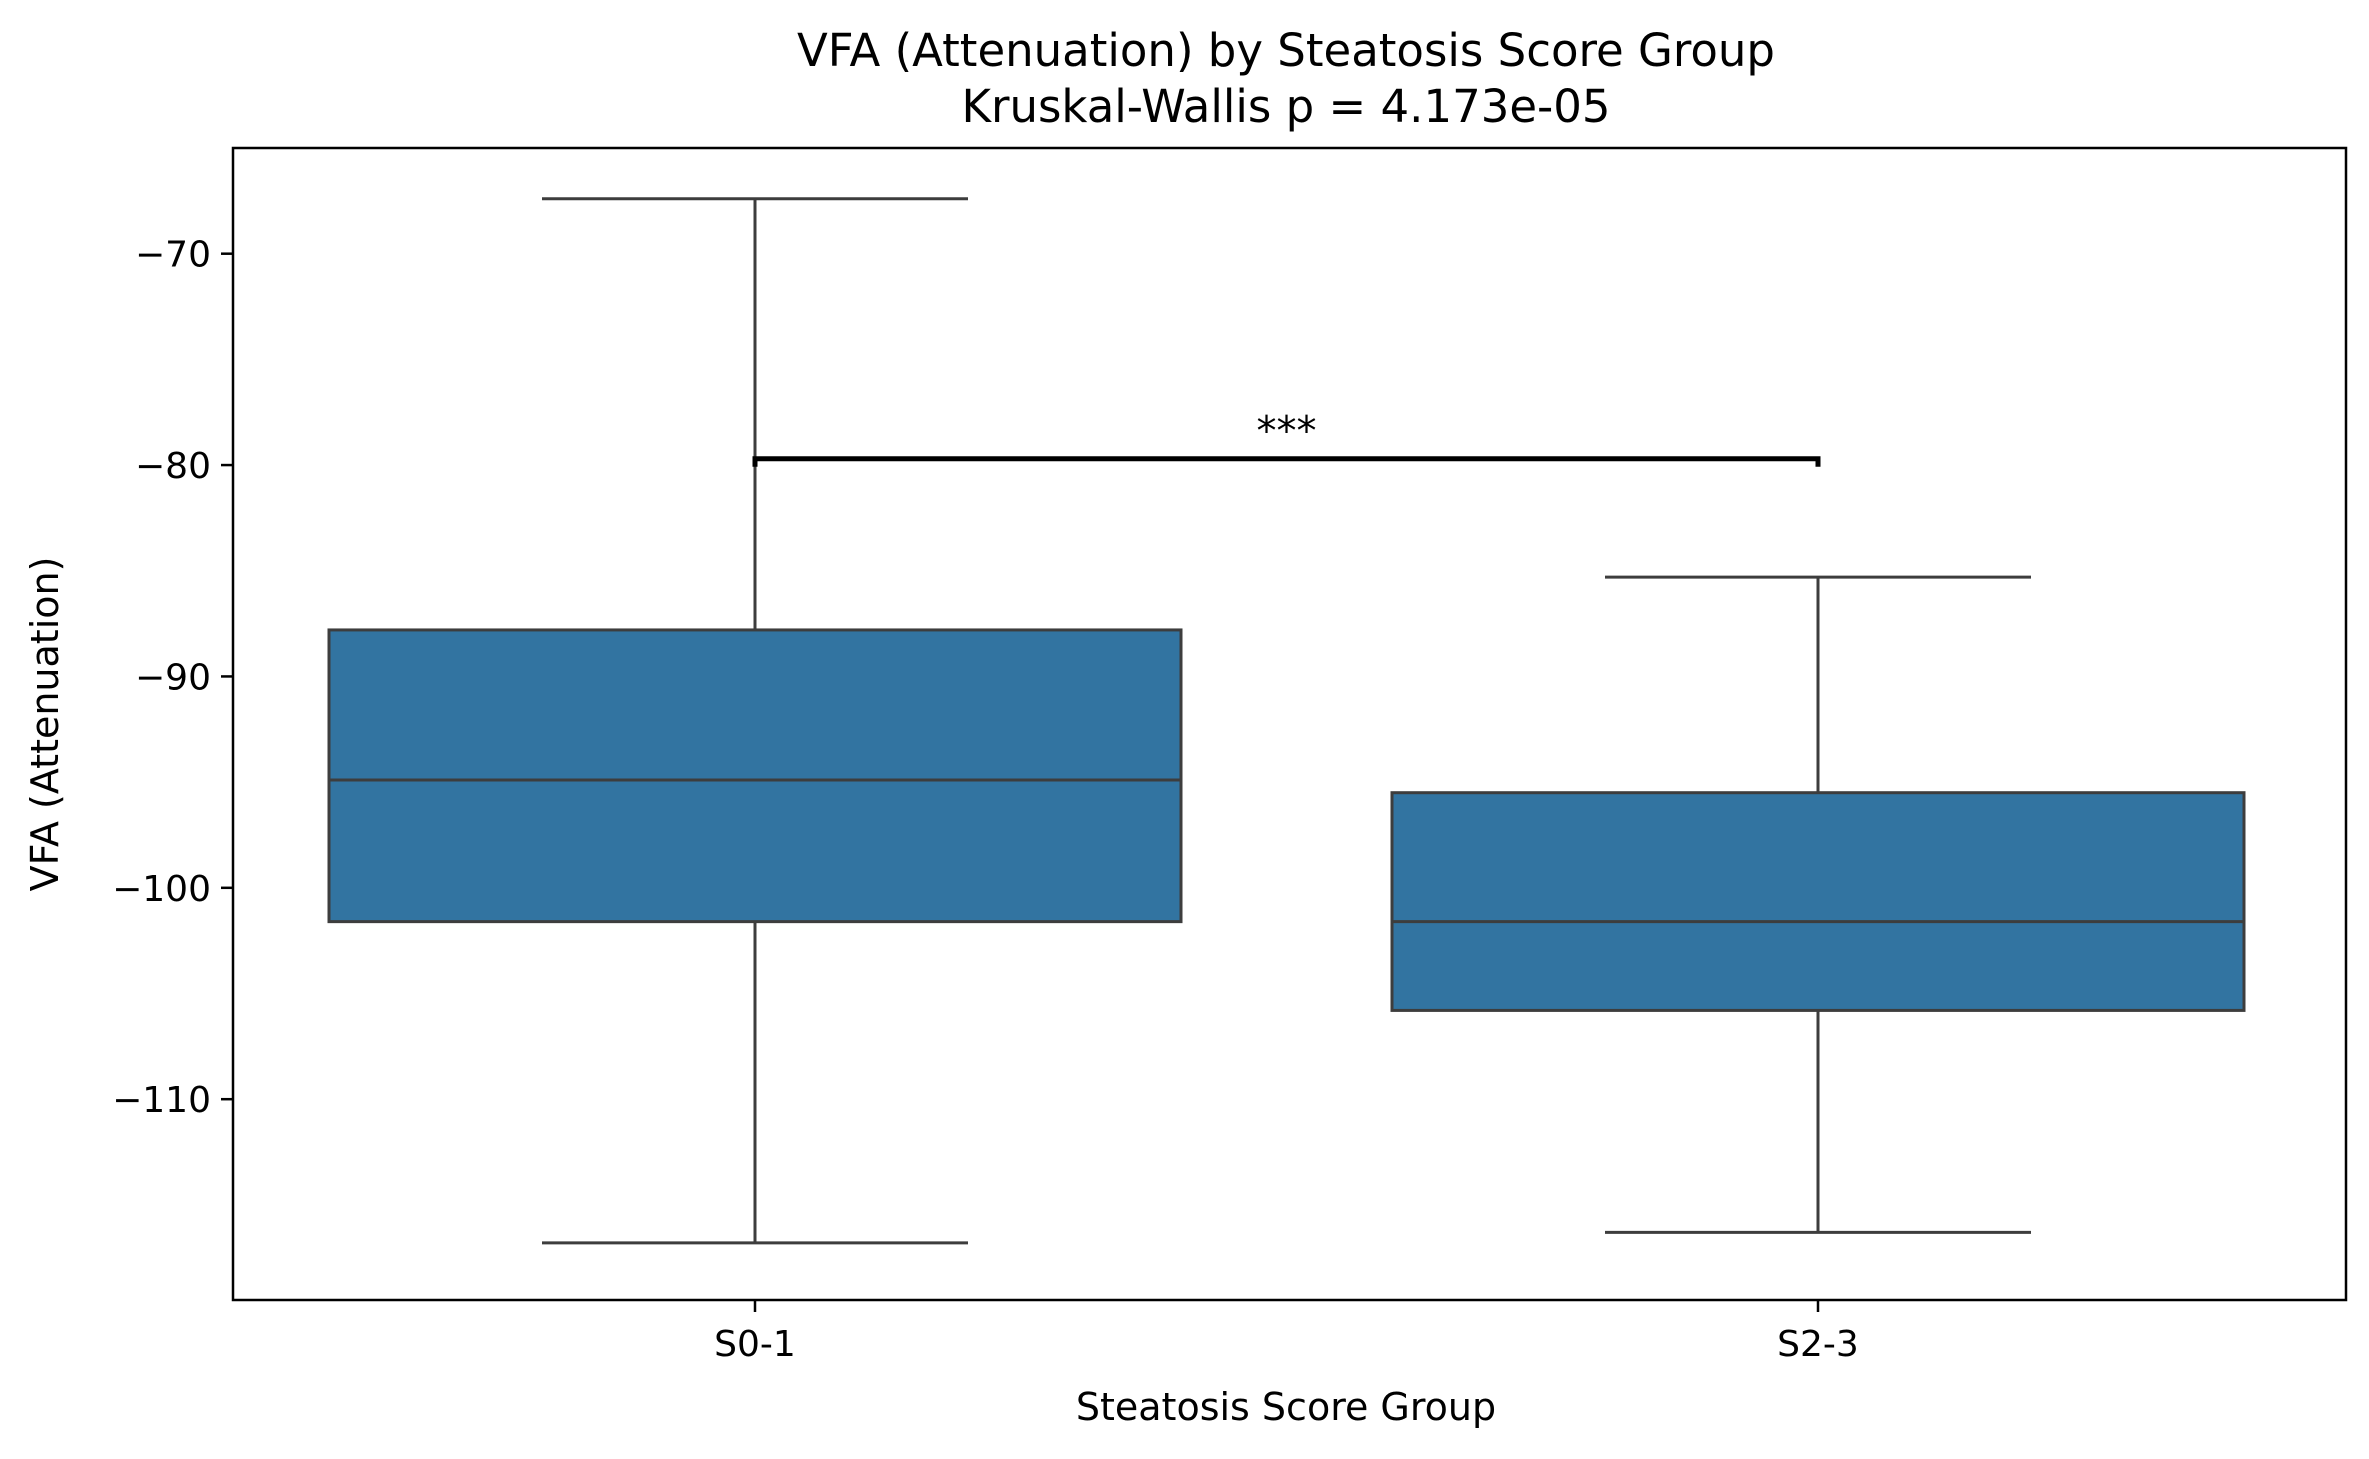  I want to click on y-axis: −110 −100 −90 −80 −70, so click(172, 678).